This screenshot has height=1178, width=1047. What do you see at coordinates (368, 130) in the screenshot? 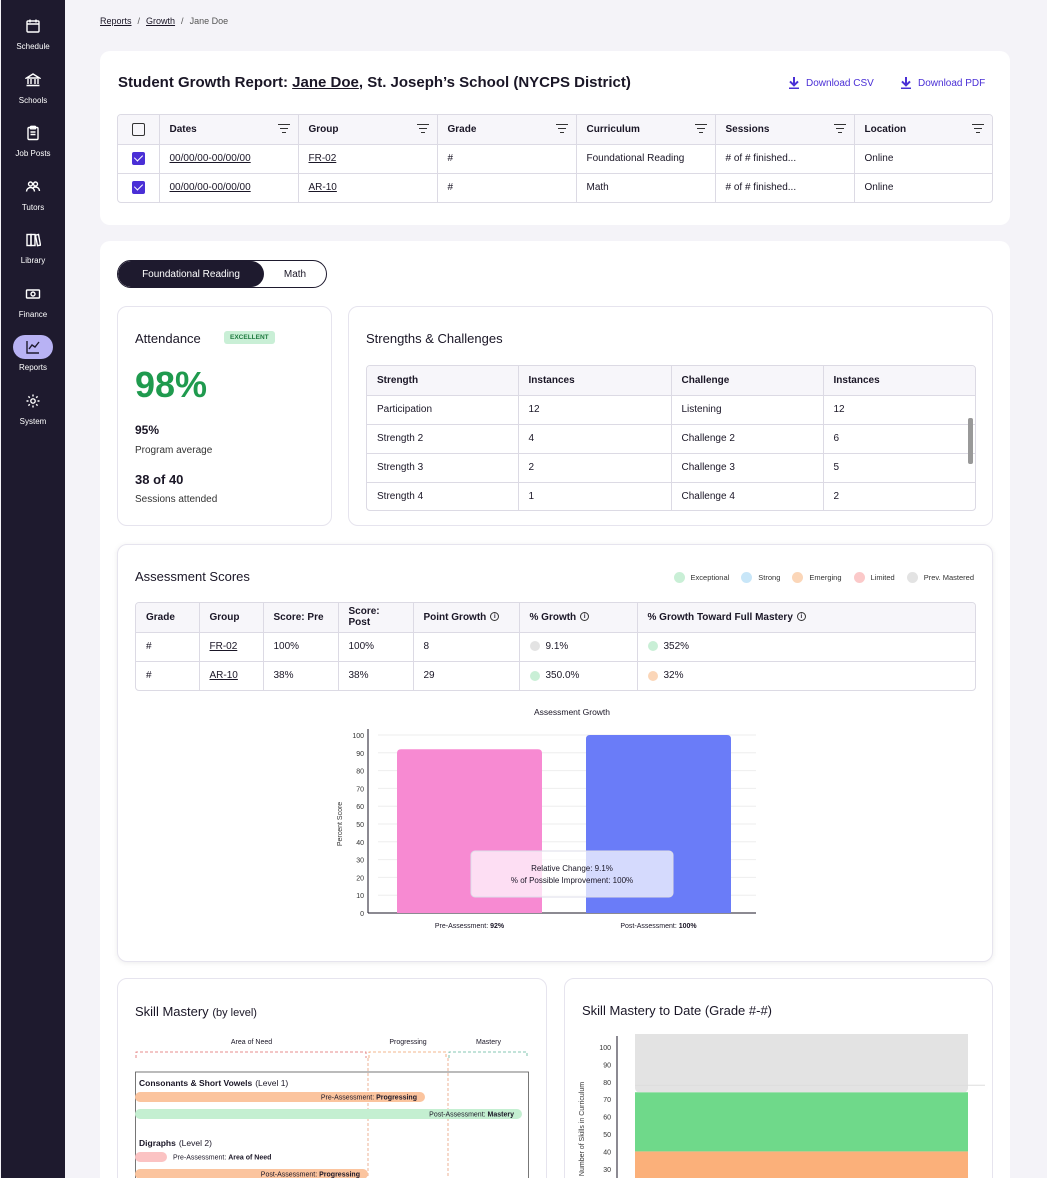
I see `column-header-group: Group` at bounding box center [368, 130].